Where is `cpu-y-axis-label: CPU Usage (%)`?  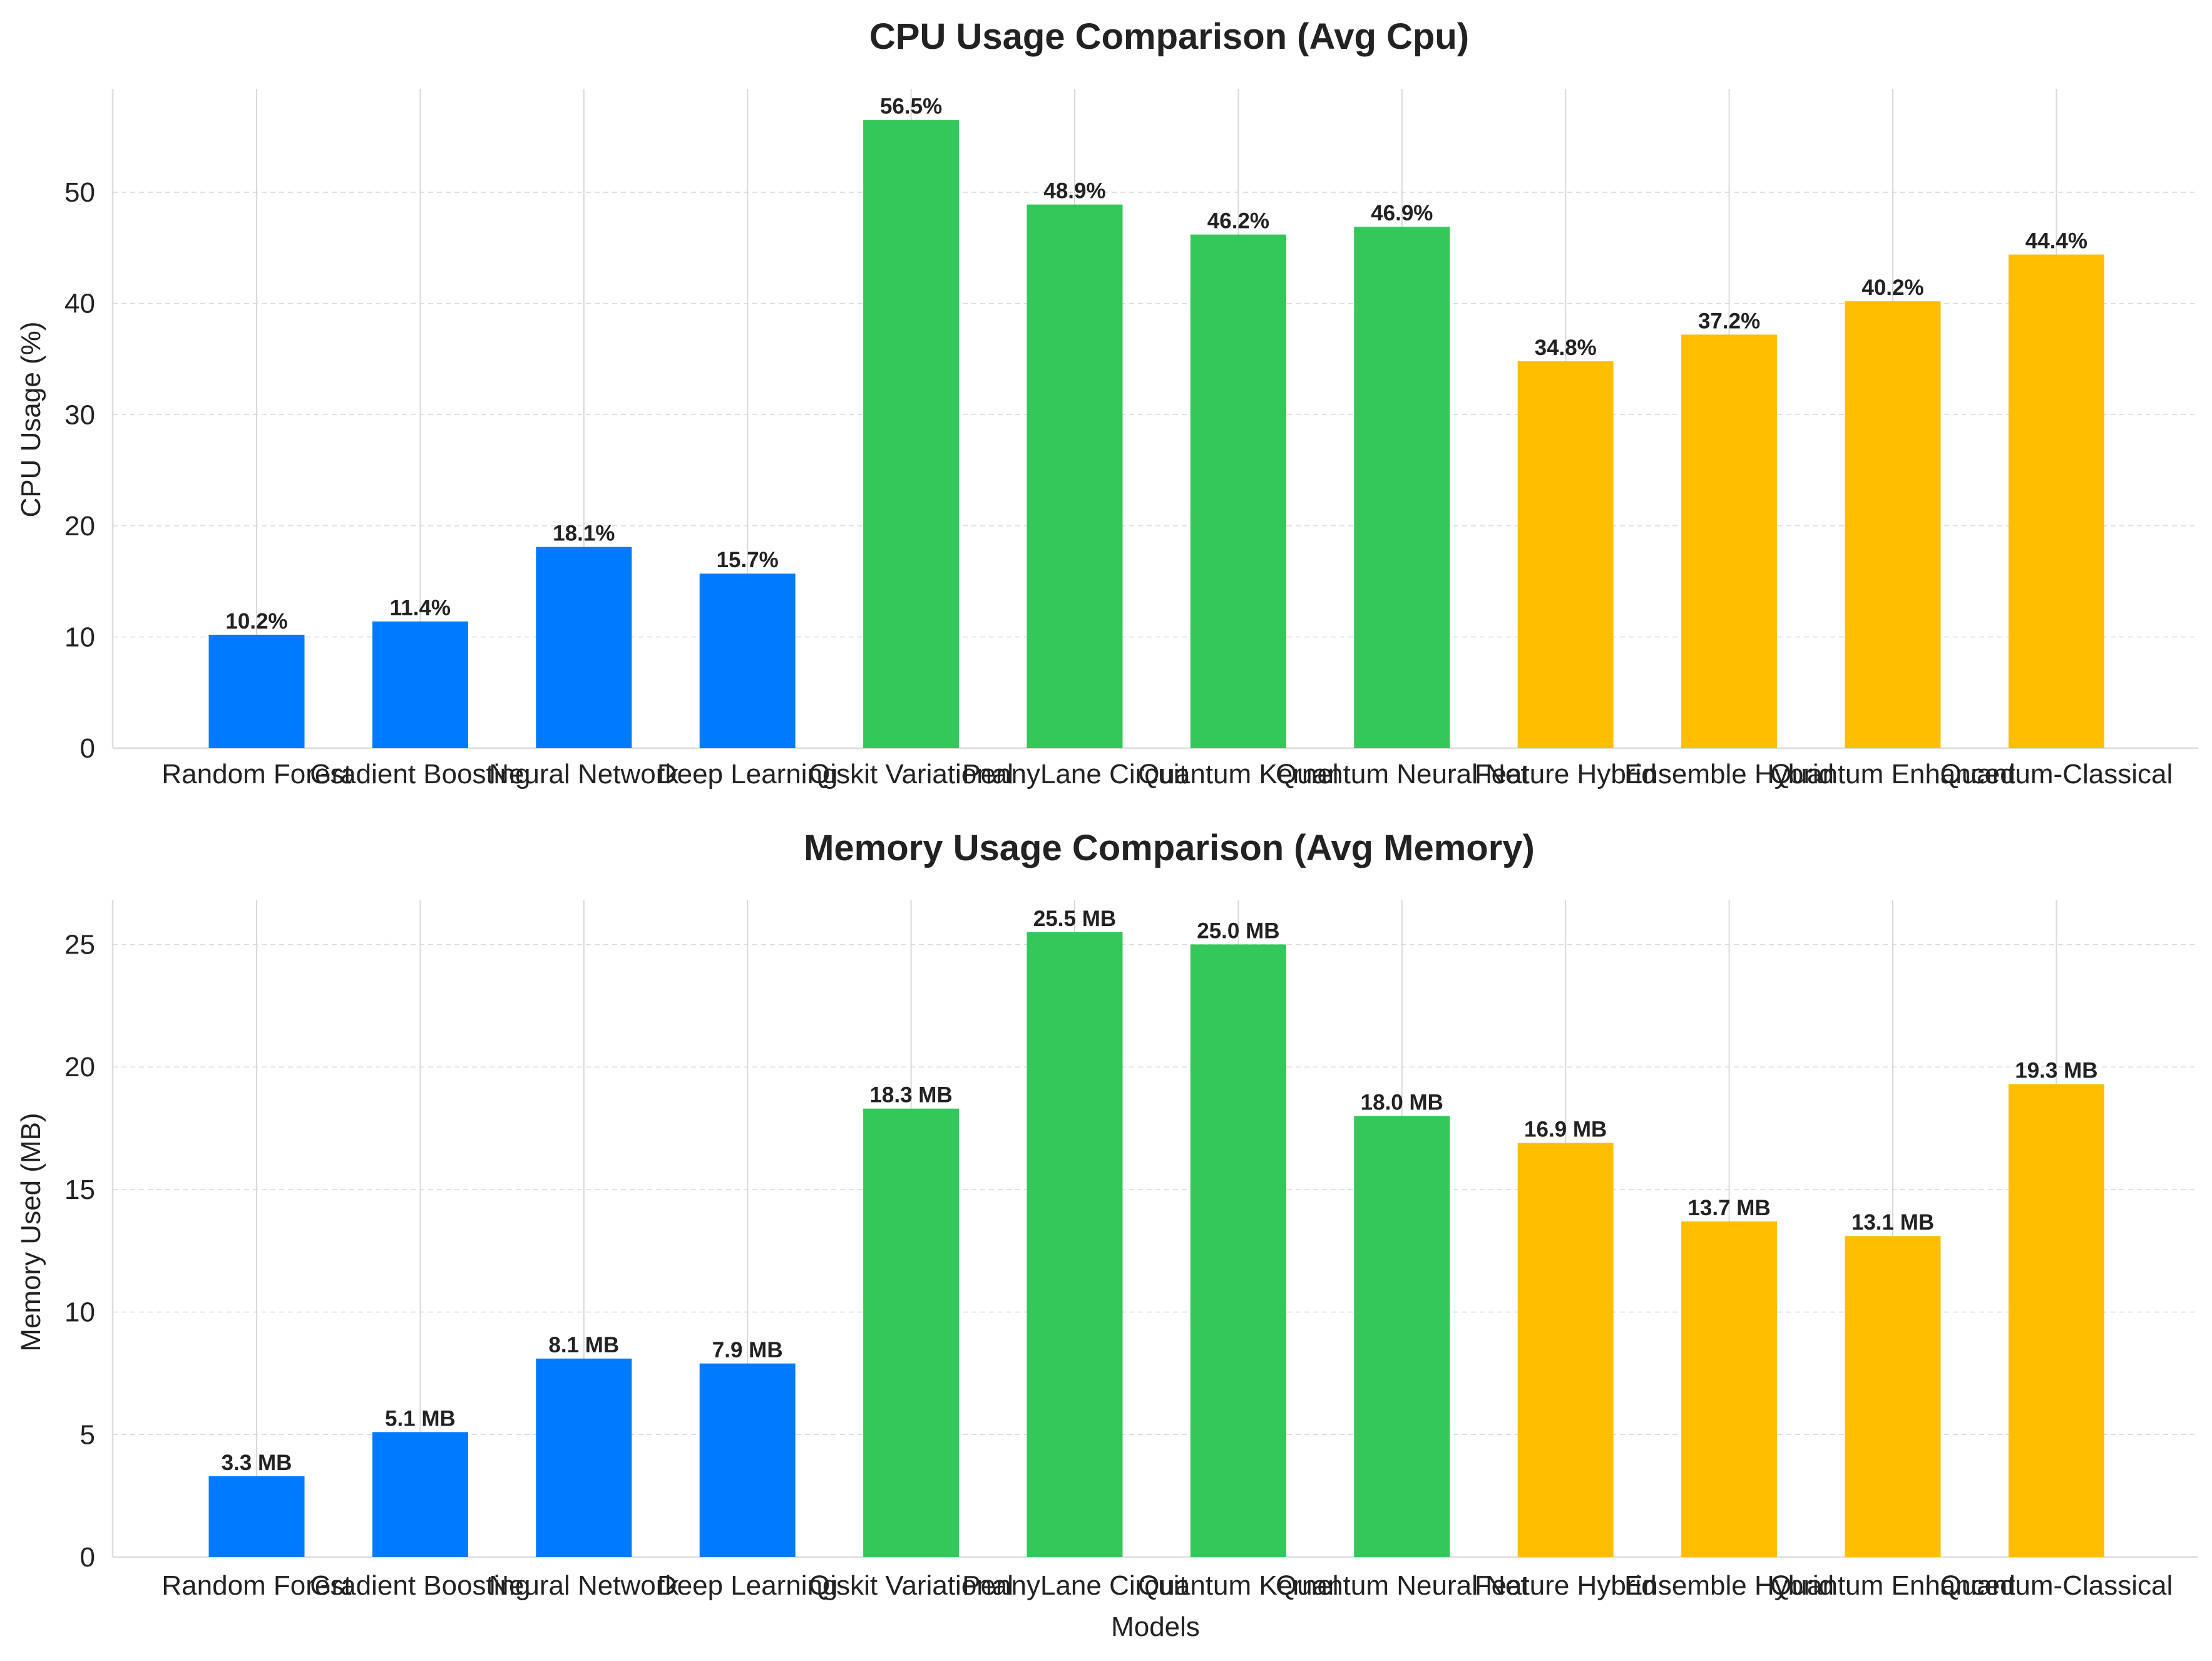
cpu-y-axis-label: CPU Usage (%) is located at coordinates (31, 420).